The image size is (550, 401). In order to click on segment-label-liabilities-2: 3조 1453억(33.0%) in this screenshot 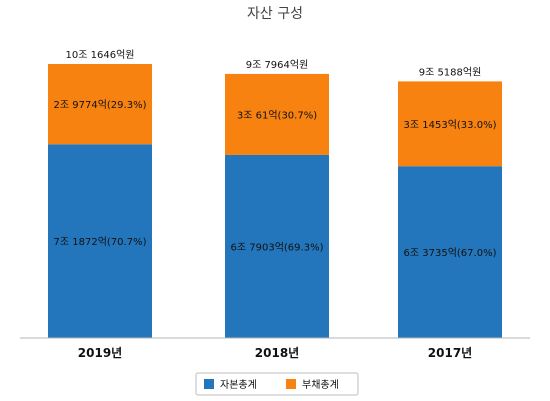, I will do `click(450, 125)`.